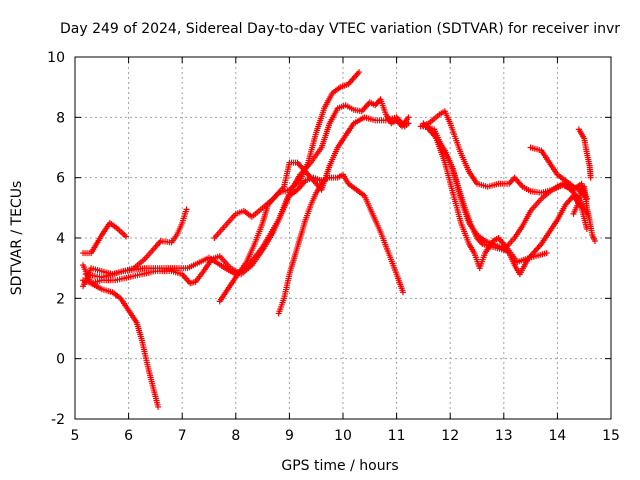 The width and height of the screenshot is (640, 480). What do you see at coordinates (60, 118) in the screenshot?
I see `y-tick-label: 8` at bounding box center [60, 118].